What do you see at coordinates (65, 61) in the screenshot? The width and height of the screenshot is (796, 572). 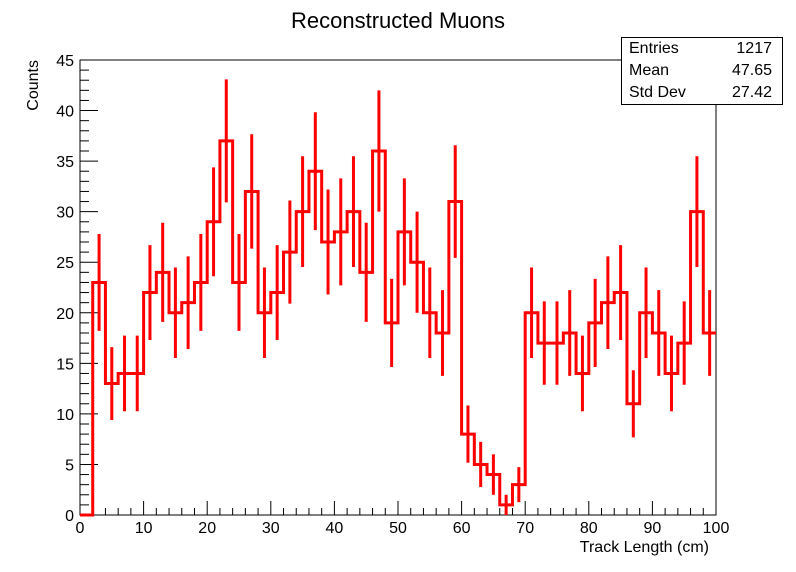 I see `y-tick-label: 45` at bounding box center [65, 61].